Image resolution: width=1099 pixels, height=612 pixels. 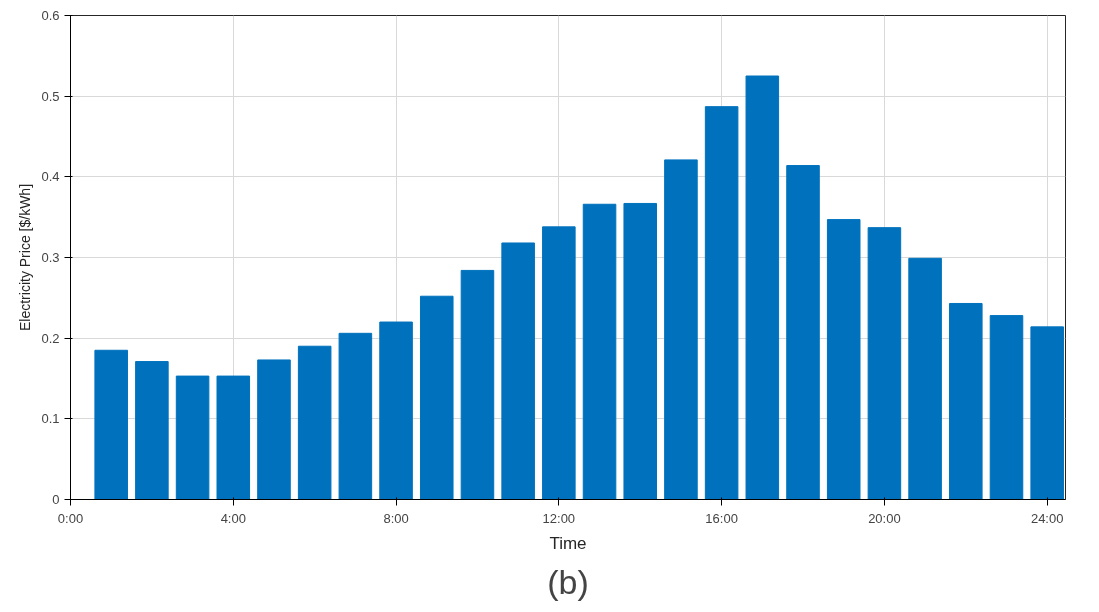 I want to click on x-tick-label: 20:00, so click(x=884, y=518).